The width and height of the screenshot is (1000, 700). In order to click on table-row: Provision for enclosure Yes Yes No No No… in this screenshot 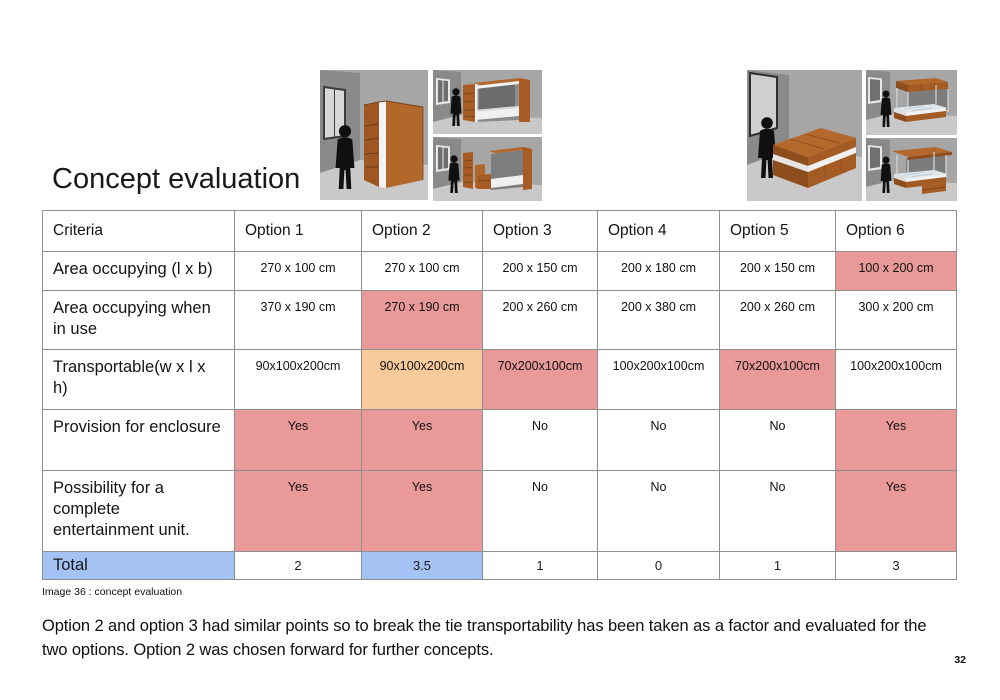, I will do `click(499, 440)`.